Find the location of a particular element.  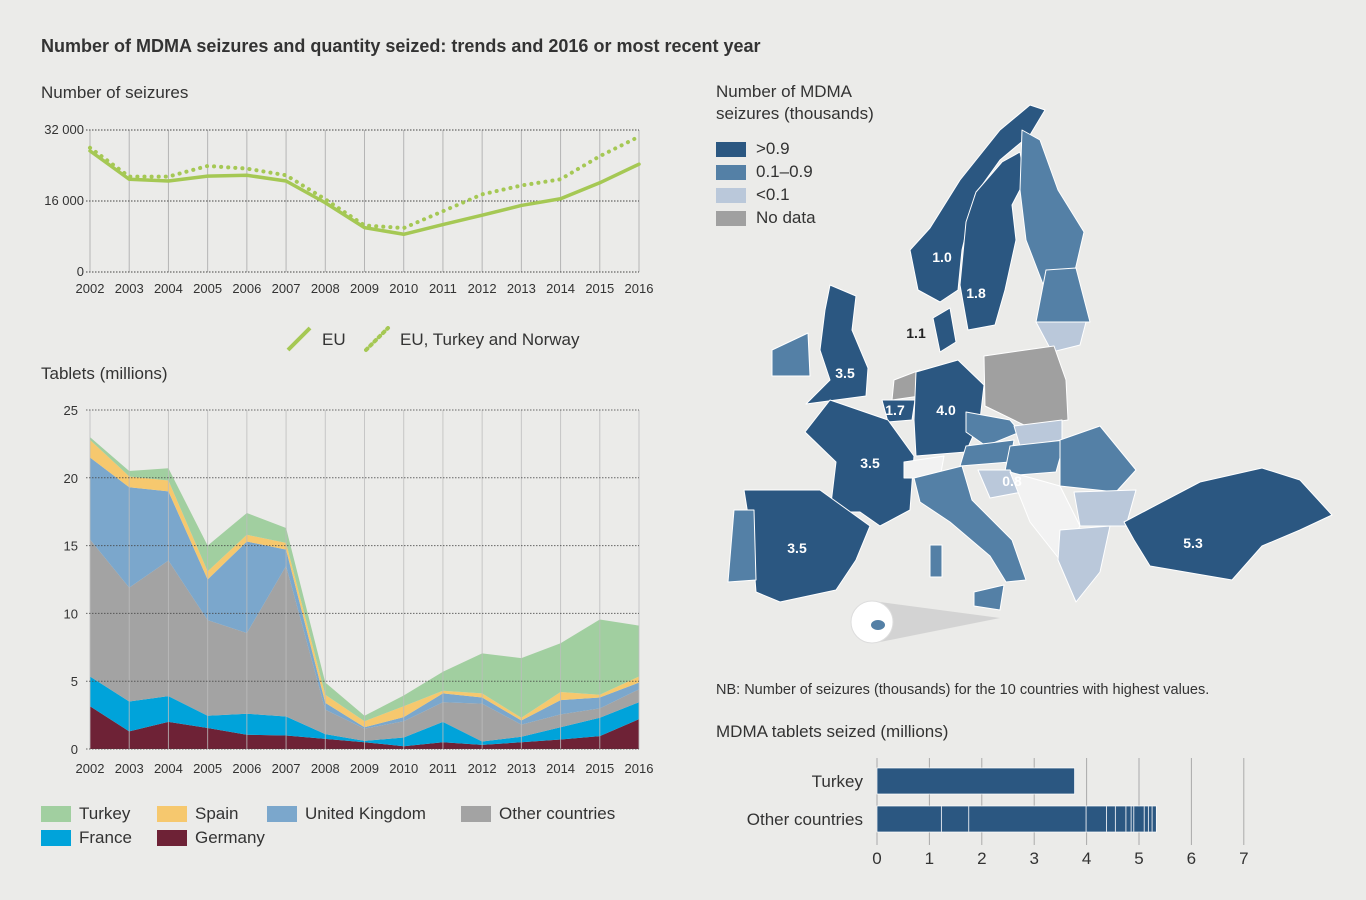

area-turkey is located at coordinates (364, 579).